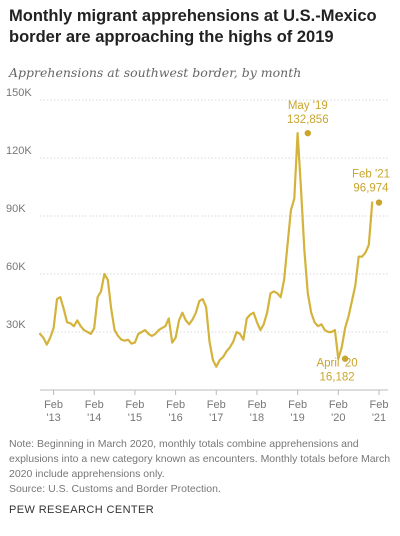  I want to click on x-tick-label: '14, so click(94, 418).